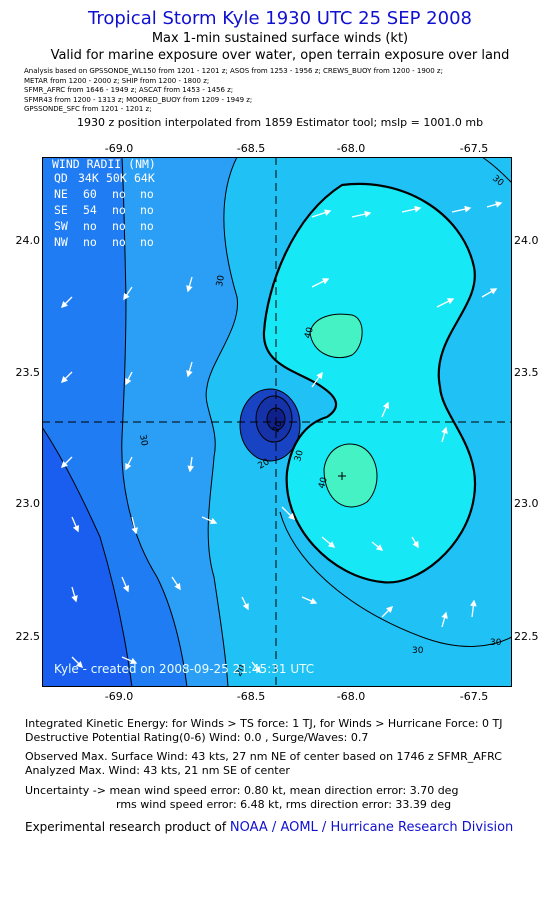 The height and width of the screenshot is (915, 560). I want to click on lon-tick-bottom: -69.0, so click(119, 696).